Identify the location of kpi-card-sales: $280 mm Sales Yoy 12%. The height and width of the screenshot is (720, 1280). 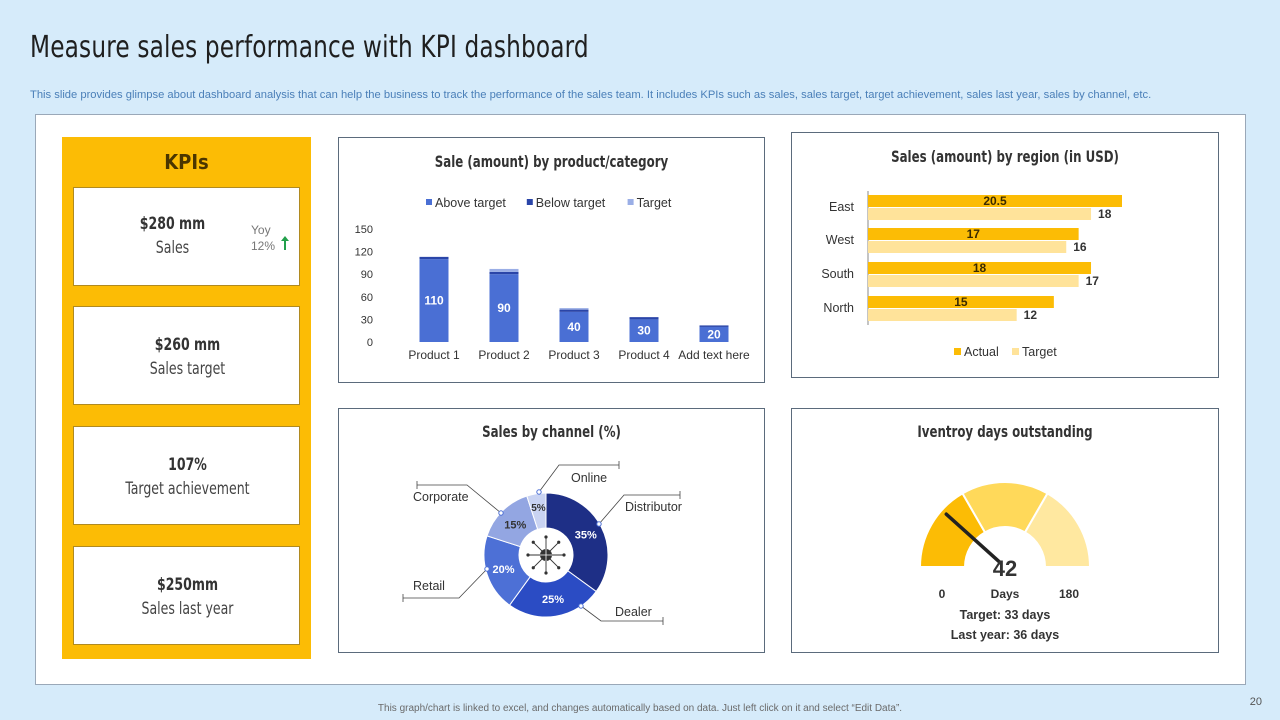
(186, 236).